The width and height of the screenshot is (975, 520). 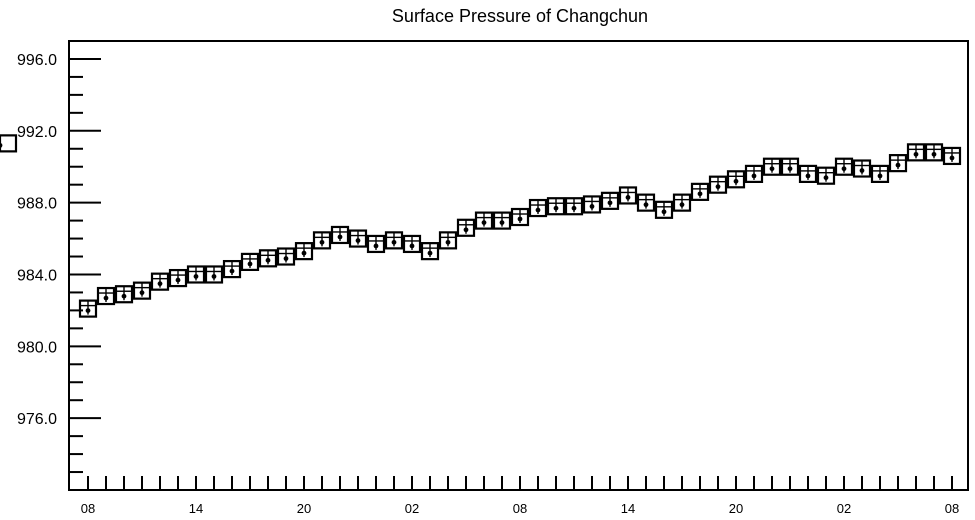 I want to click on y-tick-label: 988.0, so click(x=37, y=204).